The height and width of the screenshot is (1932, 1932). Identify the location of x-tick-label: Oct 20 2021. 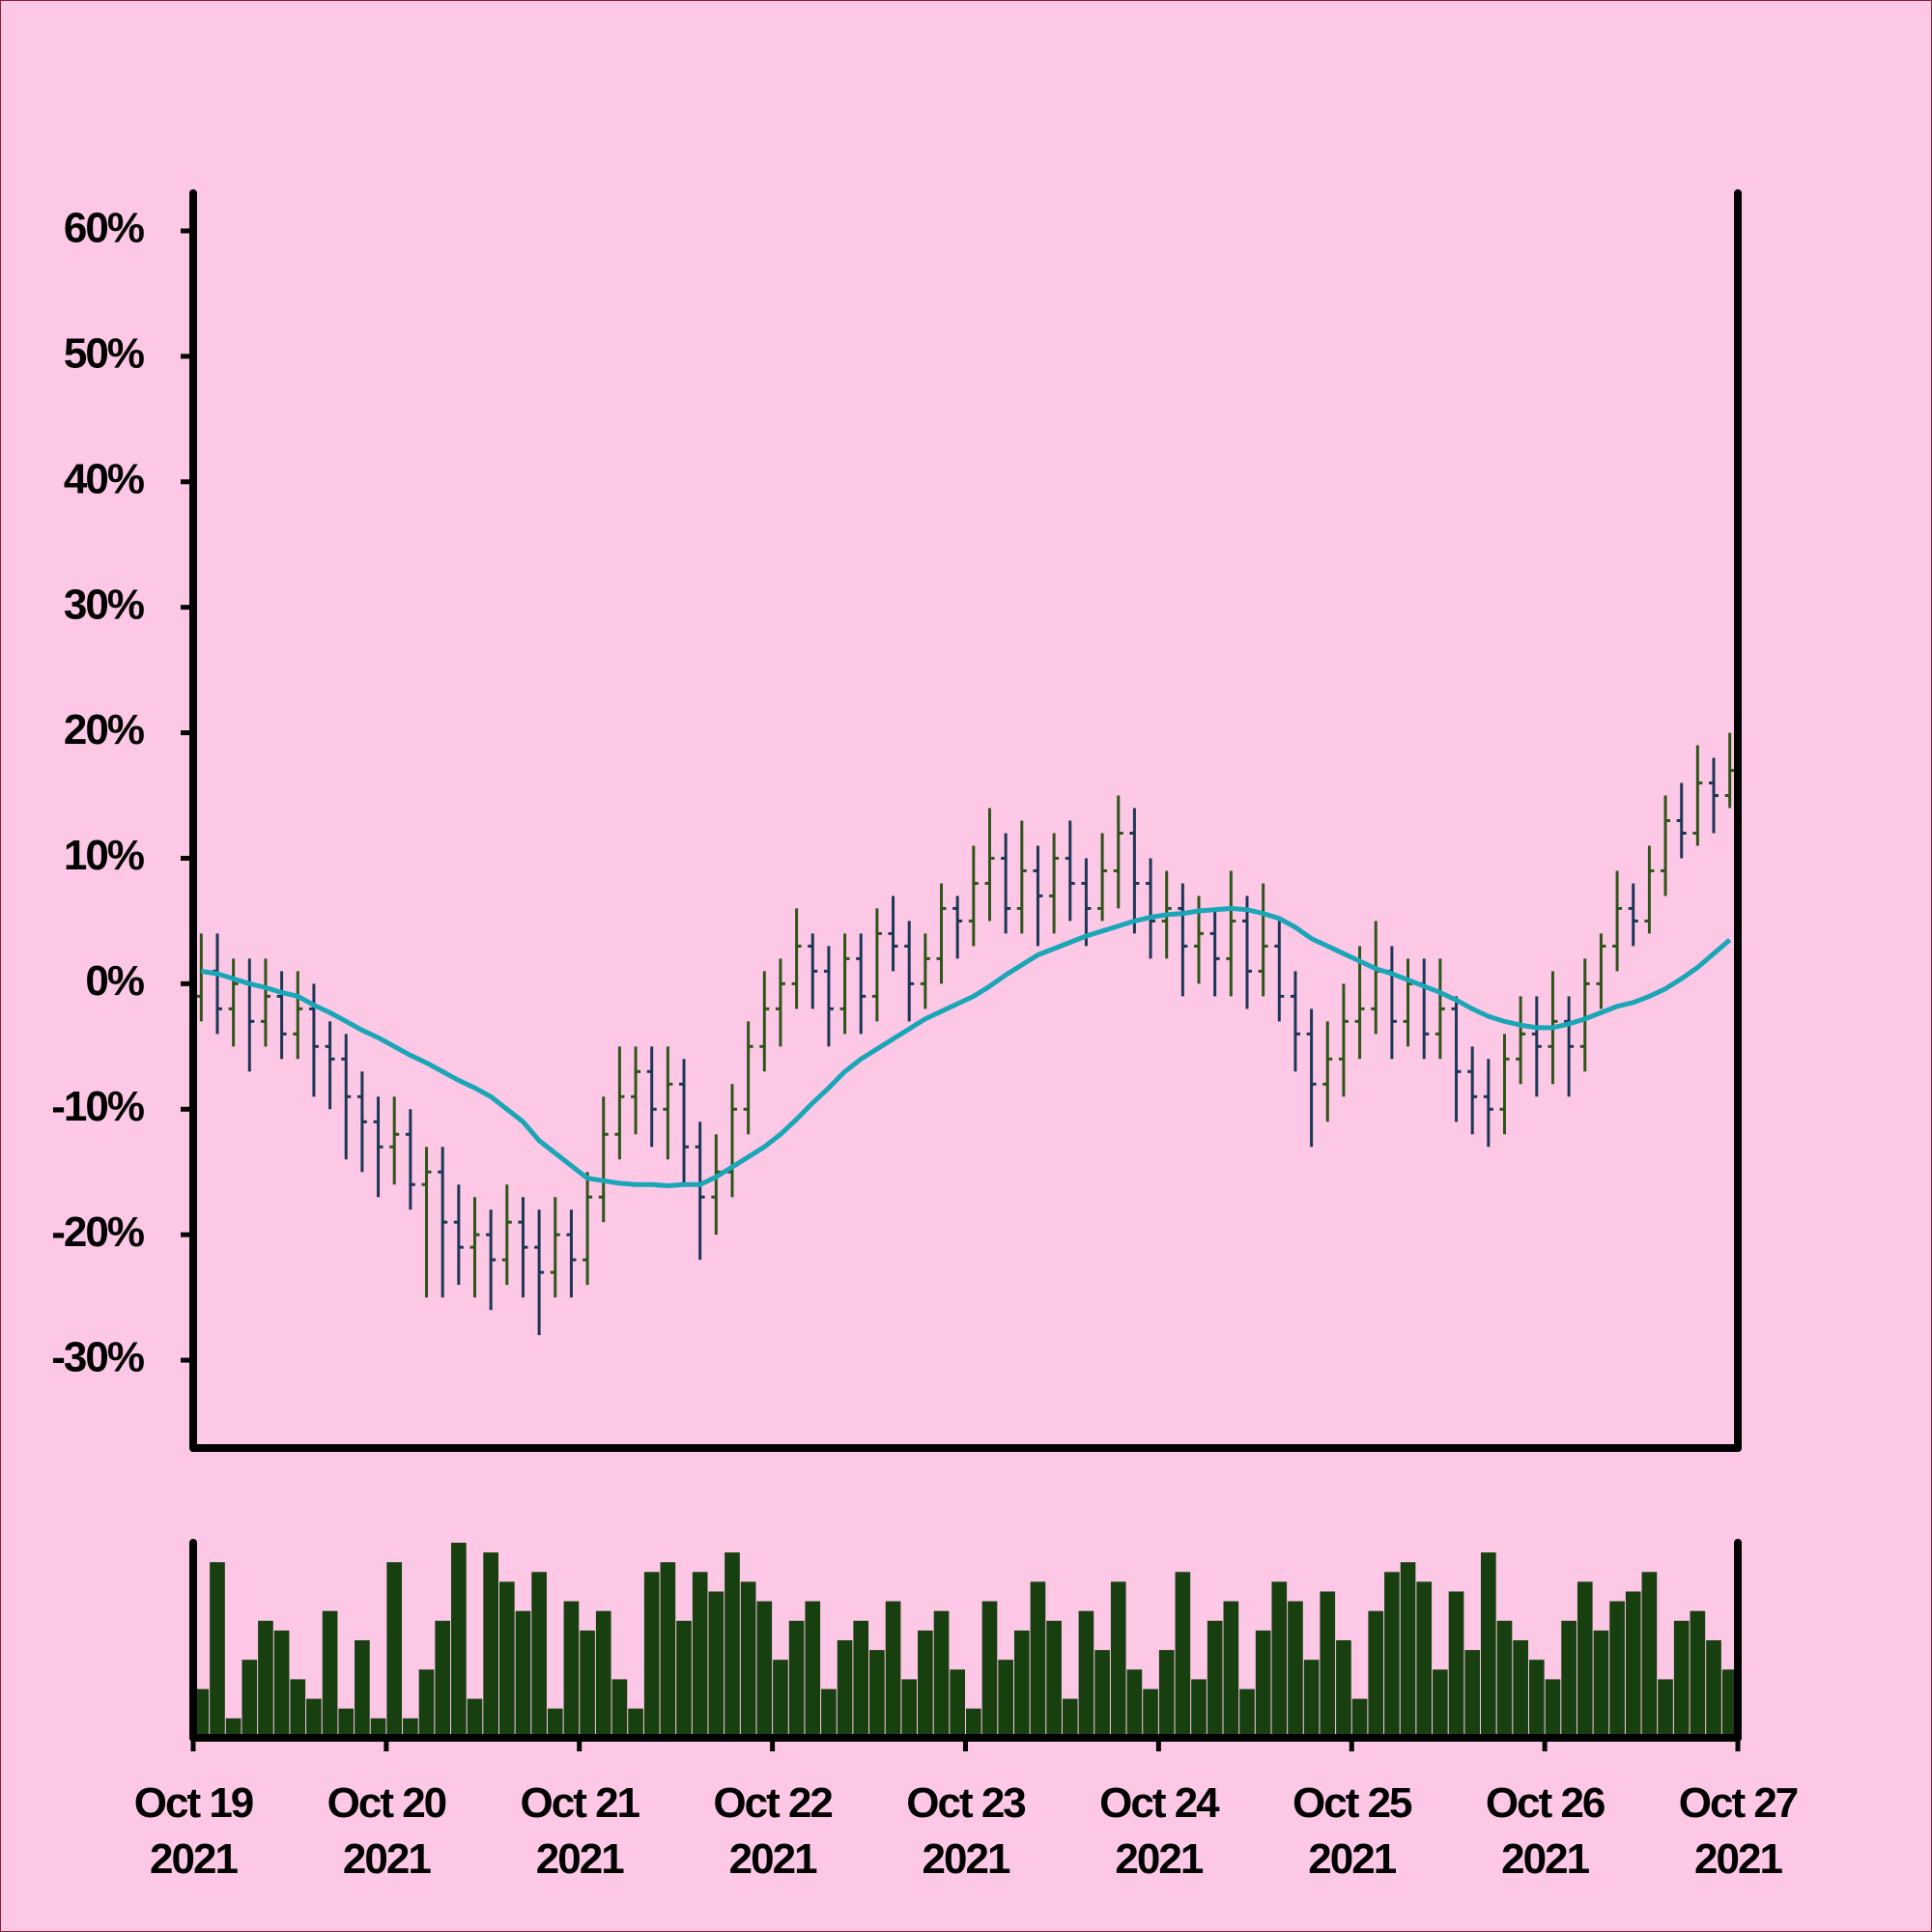
(387, 1831).